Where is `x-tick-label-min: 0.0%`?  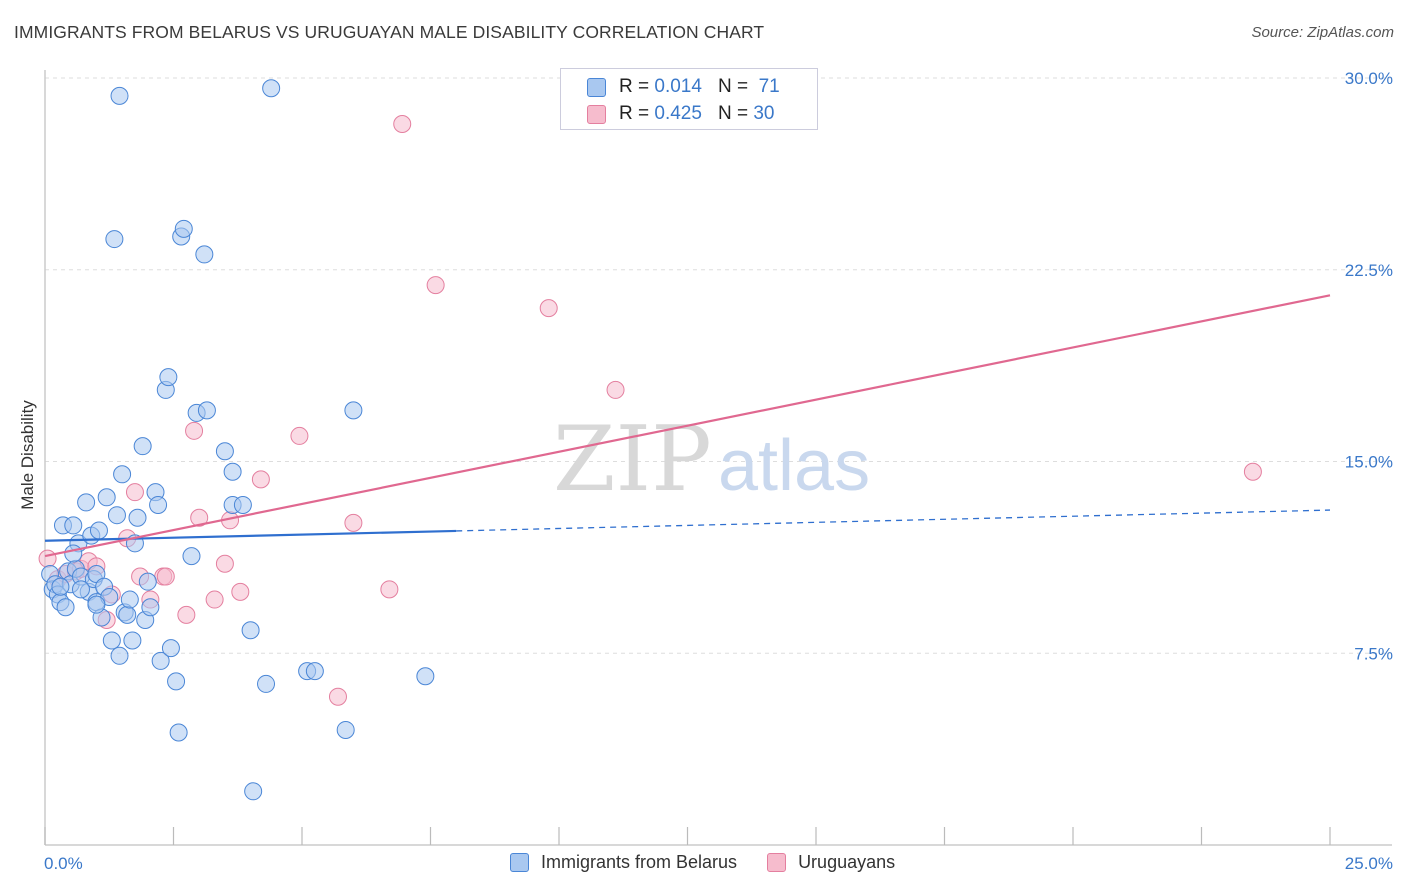 x-tick-label-min: 0.0% is located at coordinates (63, 863).